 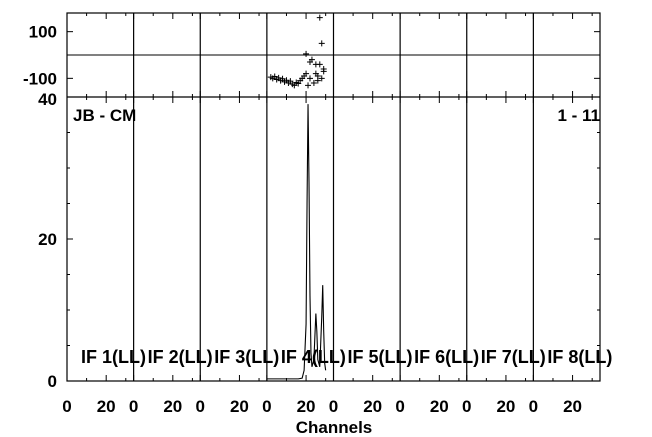 What do you see at coordinates (180, 357) in the screenshot?
I see `if-panel-label: IF 2(LL)` at bounding box center [180, 357].